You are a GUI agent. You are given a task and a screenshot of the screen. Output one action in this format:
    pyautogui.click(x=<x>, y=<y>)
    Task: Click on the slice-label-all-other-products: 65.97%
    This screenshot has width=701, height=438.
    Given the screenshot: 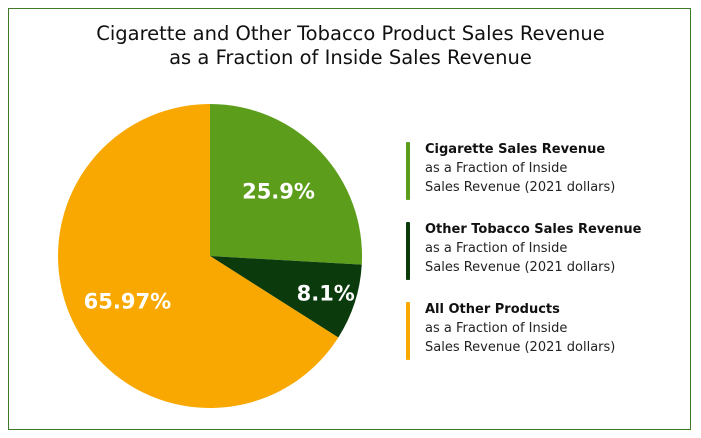 What is the action you would take?
    pyautogui.click(x=127, y=301)
    